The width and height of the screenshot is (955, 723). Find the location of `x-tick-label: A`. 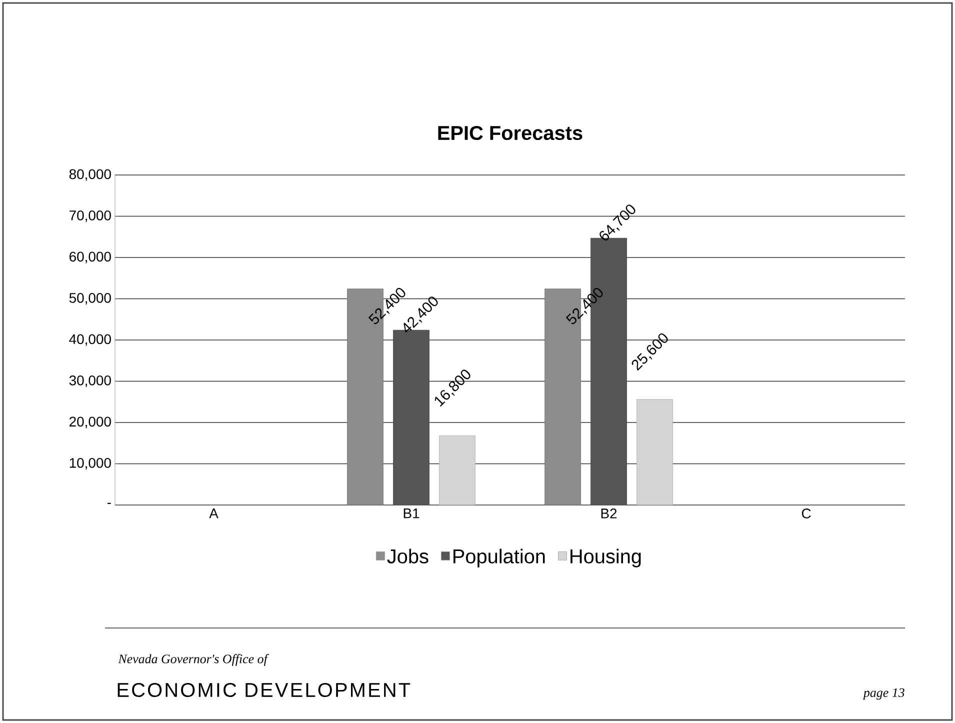

x-tick-label: A is located at coordinates (213, 513).